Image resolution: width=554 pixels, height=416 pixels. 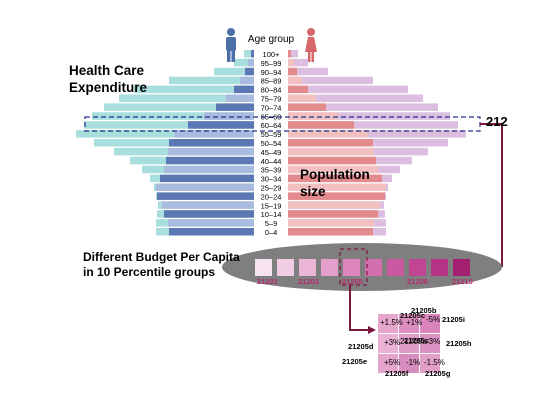 I want to click on health-care-expenditure-title: Health Care Expenditure, so click(x=108, y=79).